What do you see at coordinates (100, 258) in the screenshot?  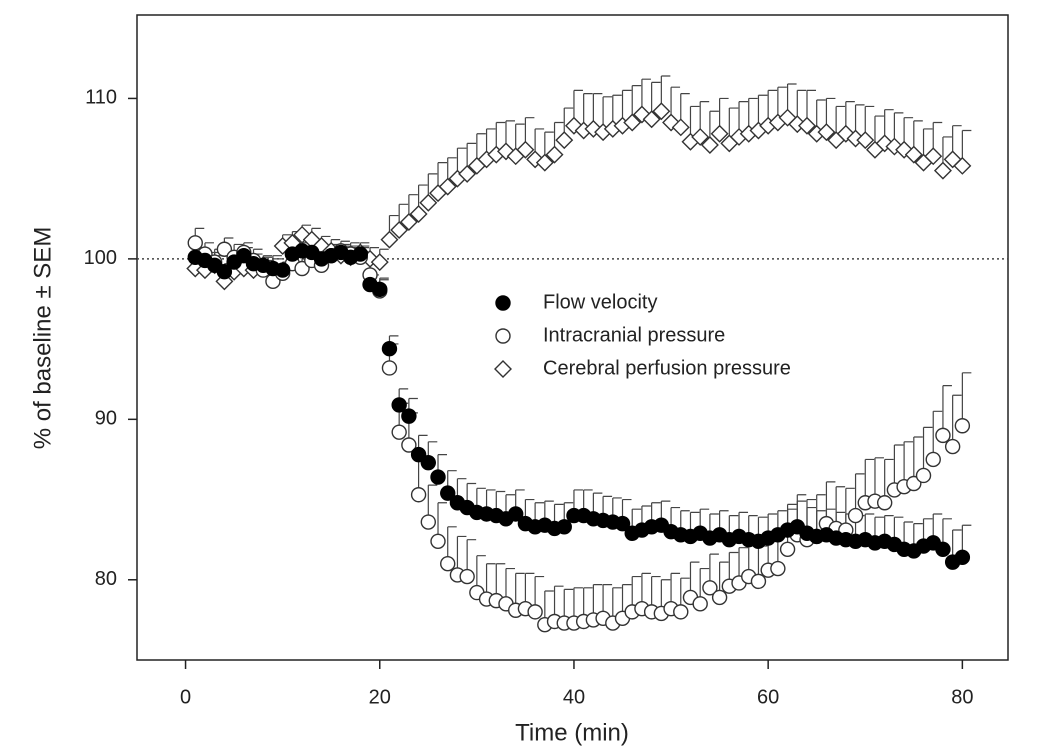 I see `y-tick-label: 100` at bounding box center [100, 258].